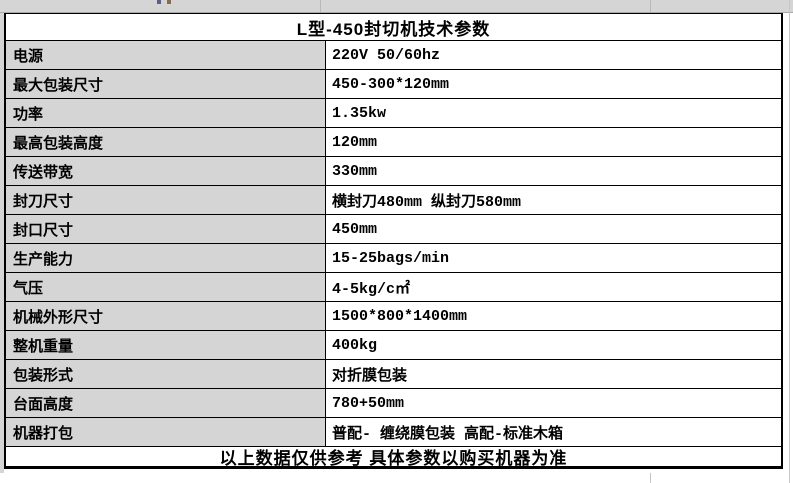  I want to click on table-row: 气压 4-5kg/c㎡, so click(393, 287).